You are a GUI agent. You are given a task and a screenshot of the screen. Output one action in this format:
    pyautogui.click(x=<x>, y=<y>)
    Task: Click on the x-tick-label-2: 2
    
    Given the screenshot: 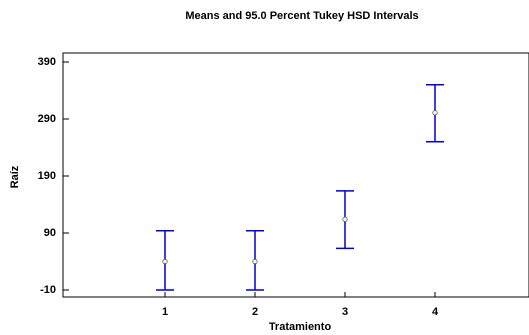 What is the action you would take?
    pyautogui.click(x=255, y=312)
    